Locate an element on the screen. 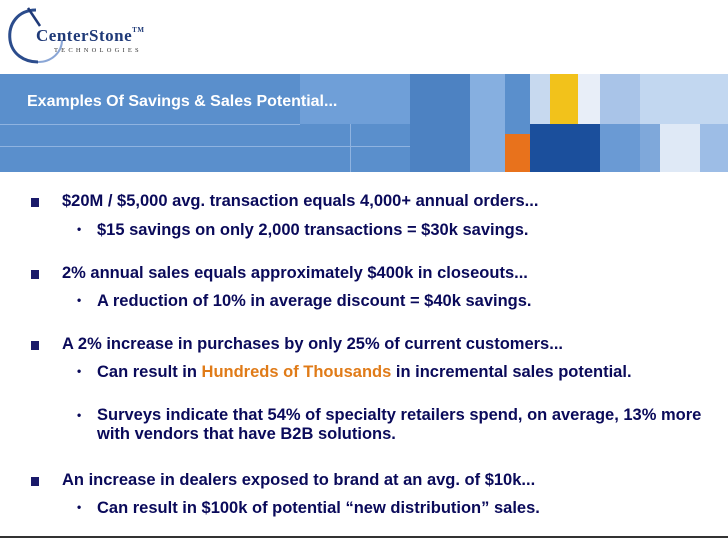 The image size is (728, 546). bottom-divider is located at coordinates (364, 537).